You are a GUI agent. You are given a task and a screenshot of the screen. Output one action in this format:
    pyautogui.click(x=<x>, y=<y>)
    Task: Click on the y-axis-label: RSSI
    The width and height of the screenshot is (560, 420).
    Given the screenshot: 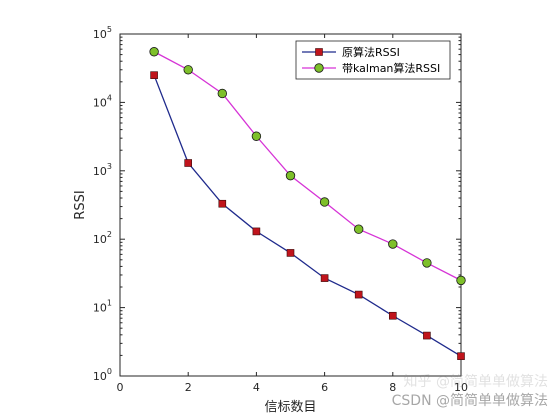 What is the action you would take?
    pyautogui.click(x=80, y=204)
    